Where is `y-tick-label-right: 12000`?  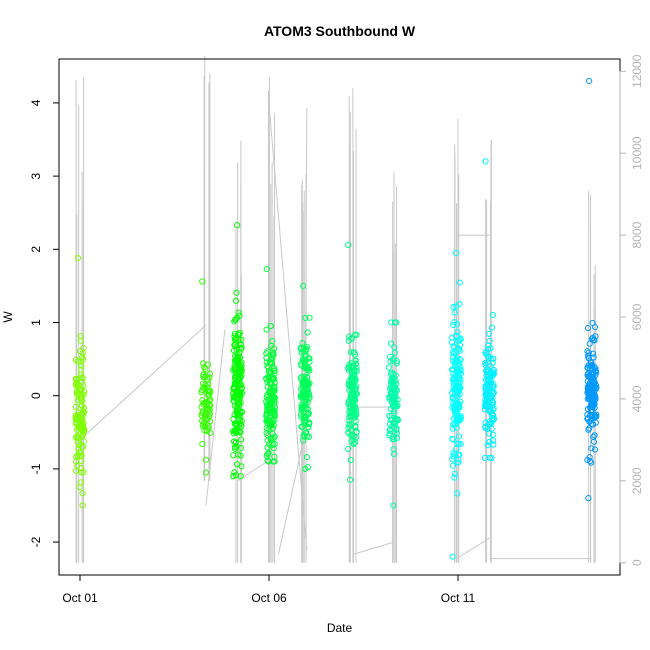 y-tick-label-right: 12000 is located at coordinates (637, 71).